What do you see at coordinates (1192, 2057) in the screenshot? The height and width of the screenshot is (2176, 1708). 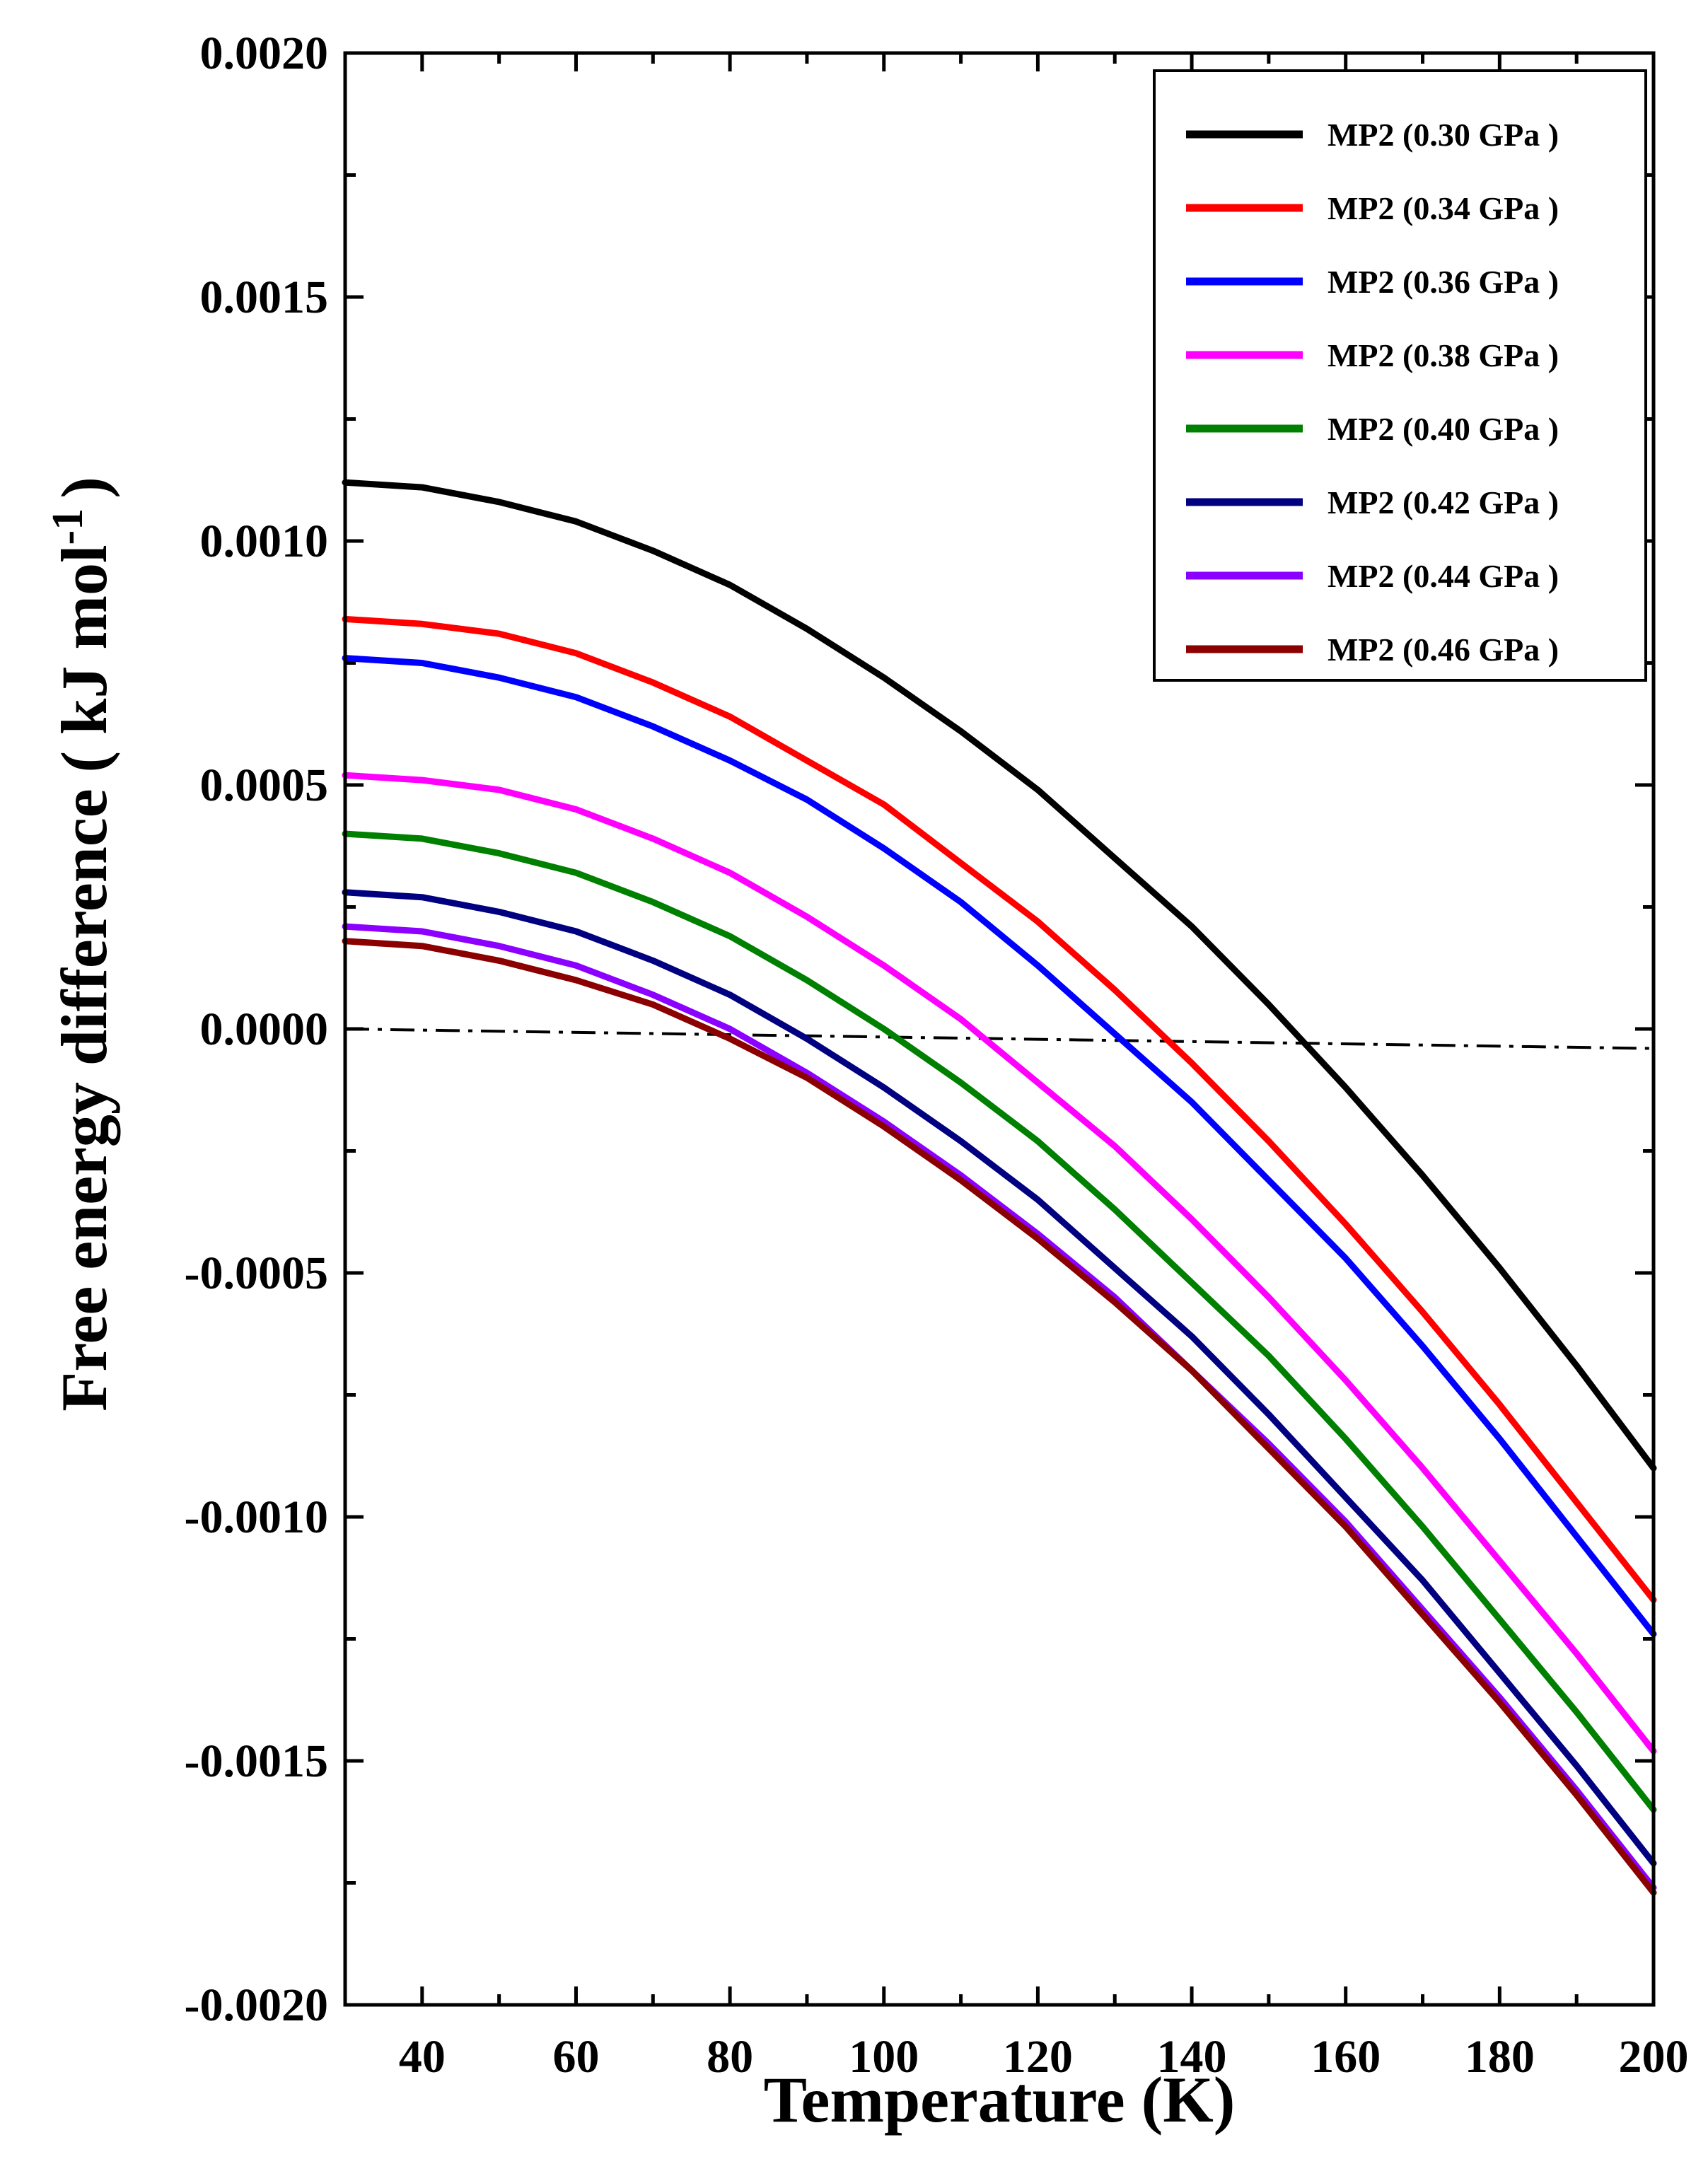 I see `x-tick-label: 140` at bounding box center [1192, 2057].